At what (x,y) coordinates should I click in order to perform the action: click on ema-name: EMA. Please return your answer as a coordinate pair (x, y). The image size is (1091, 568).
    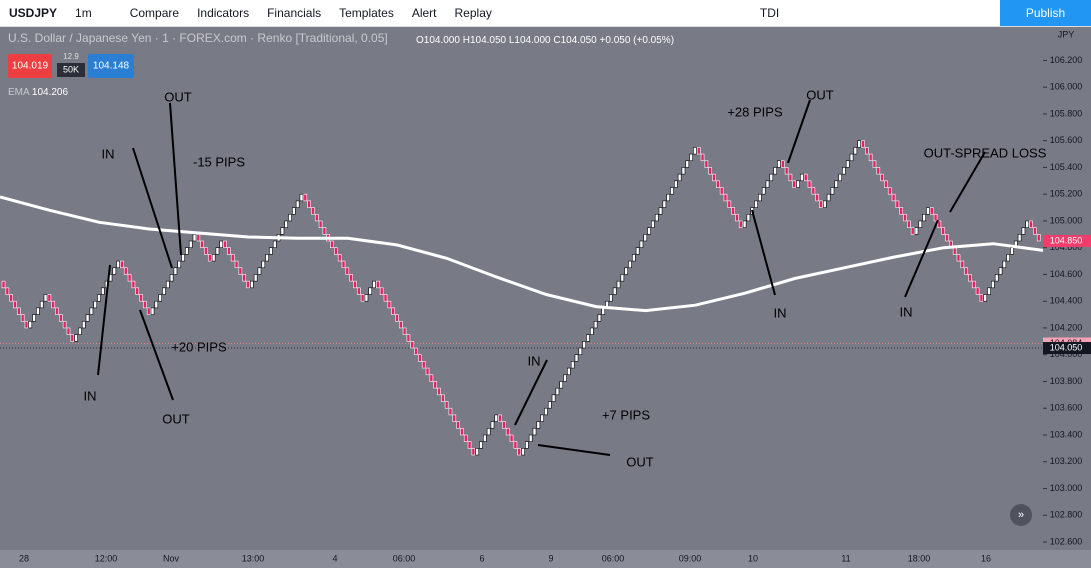
    Looking at the image, I should click on (19, 92).